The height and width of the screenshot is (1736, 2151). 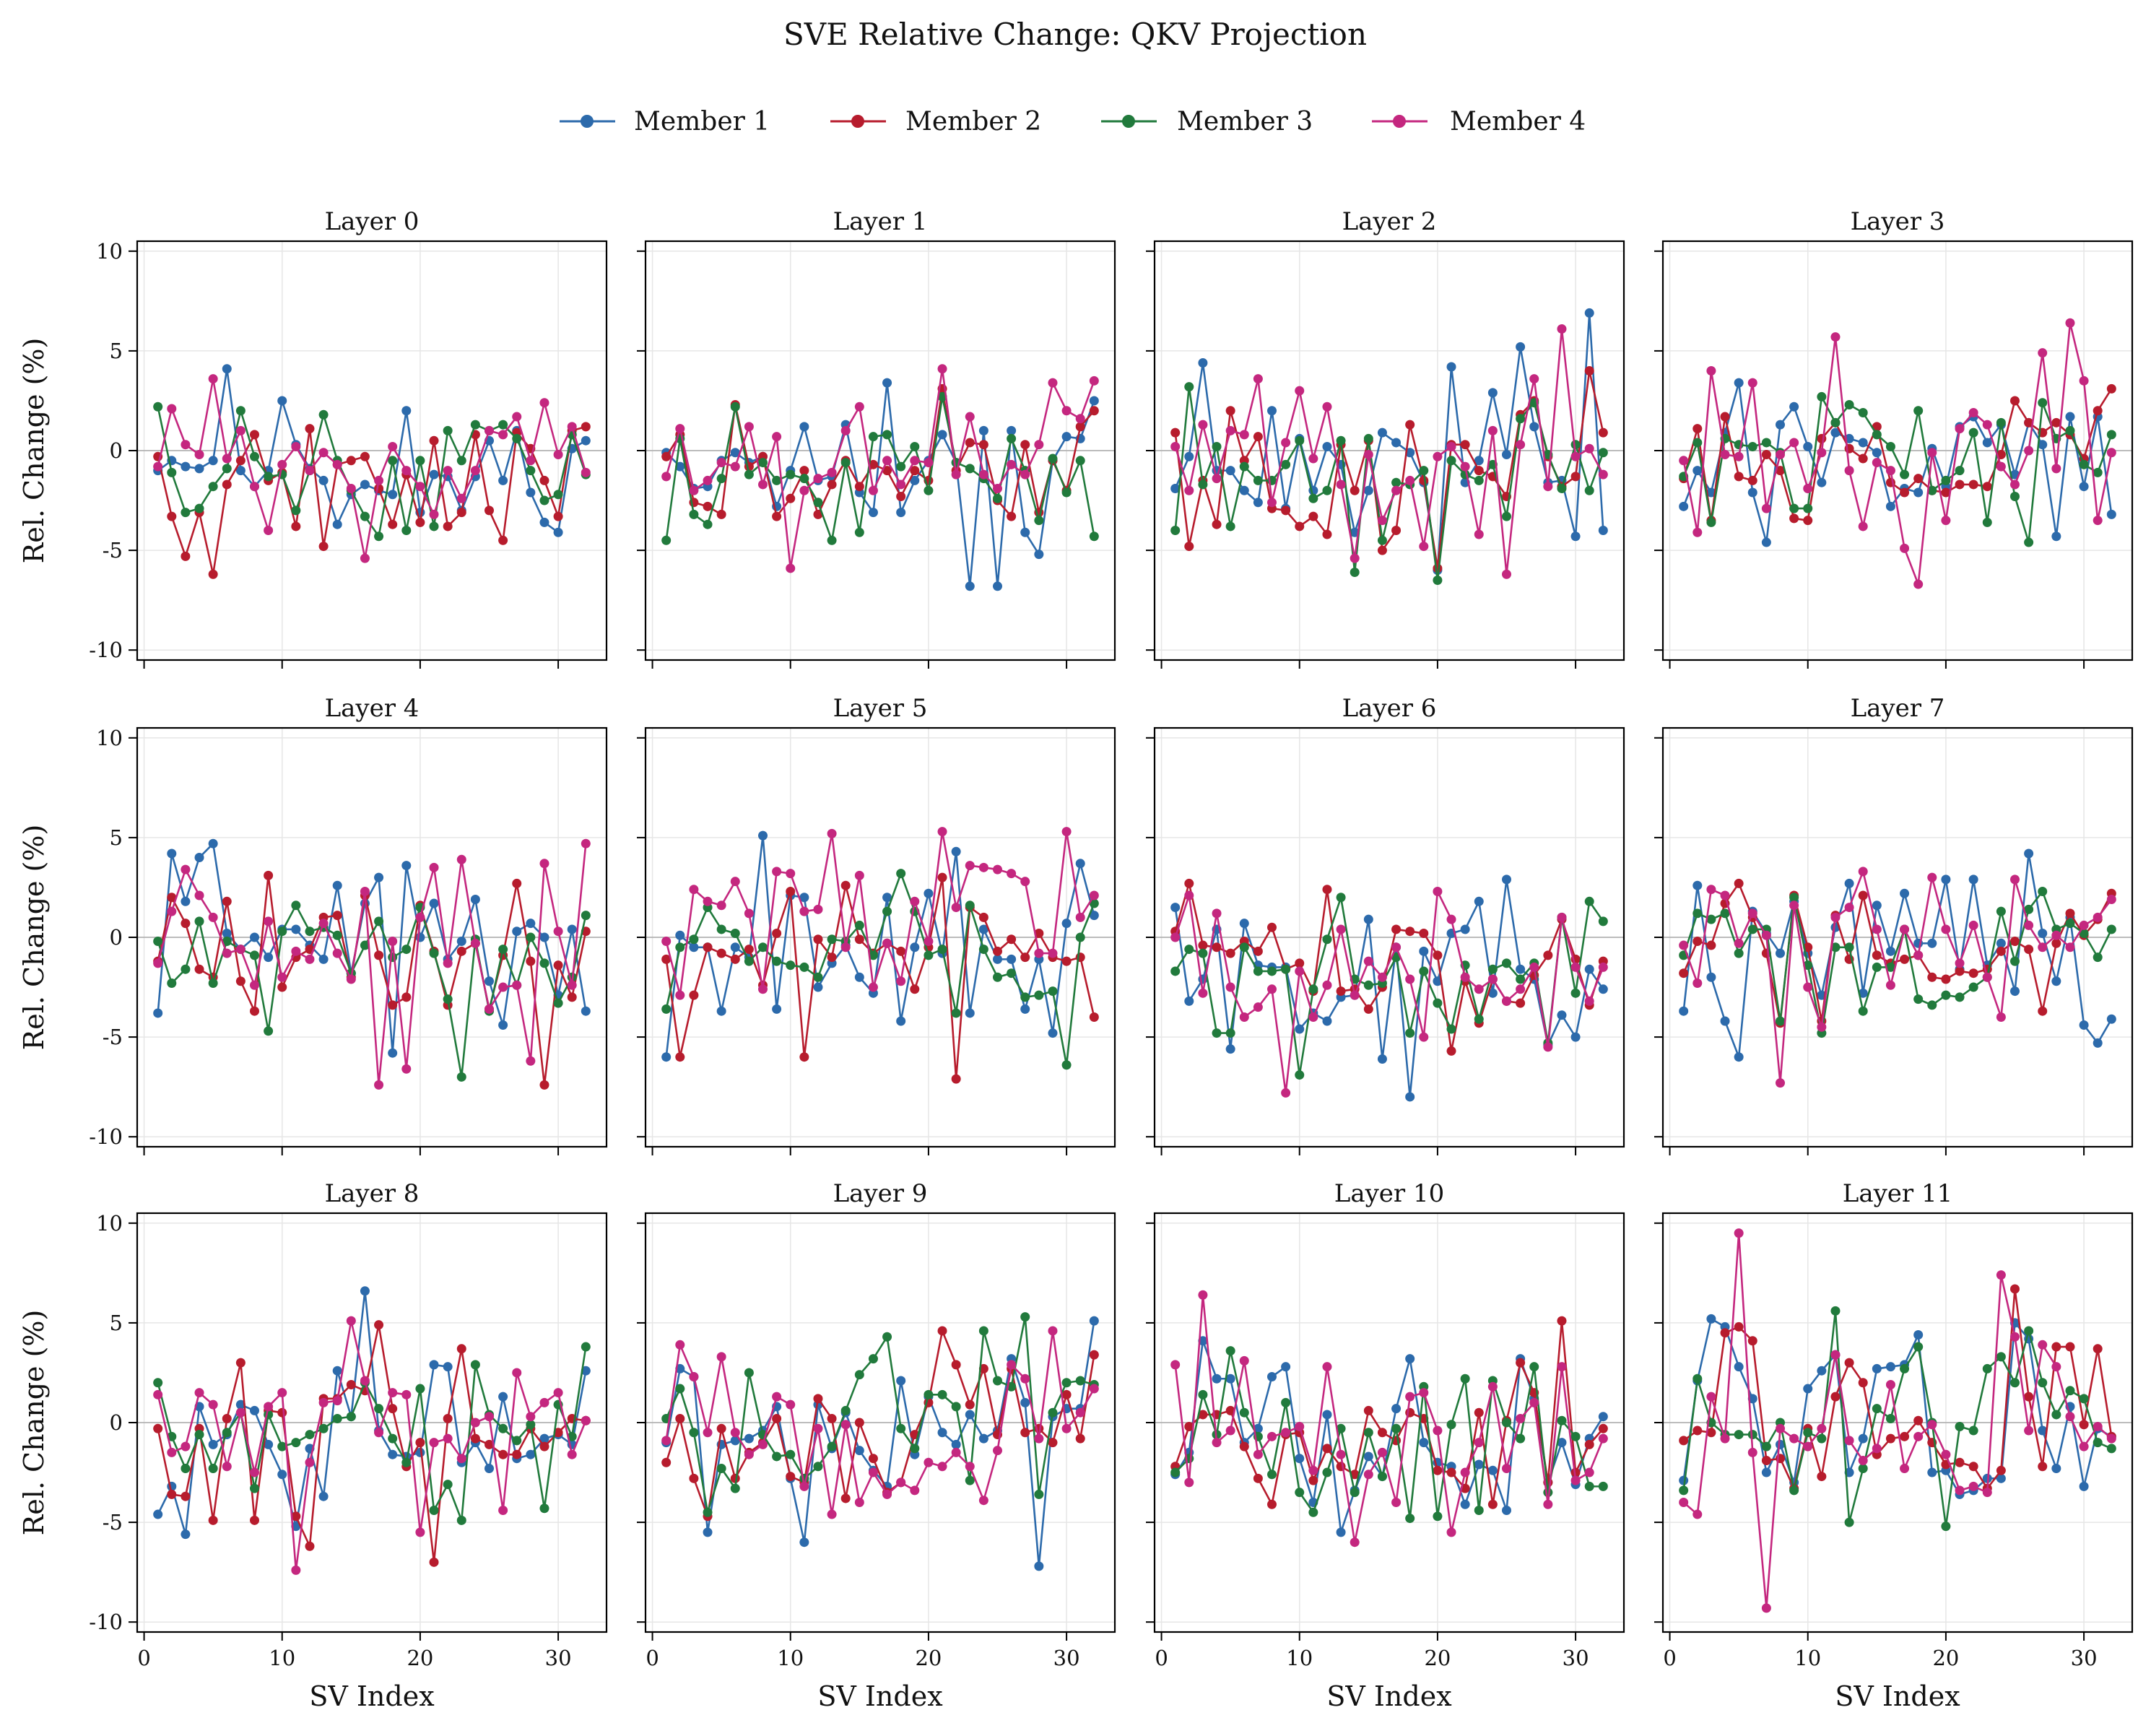 I want to click on chart-title: SVE Relative Change: QKV Projection, so click(x=1075, y=34).